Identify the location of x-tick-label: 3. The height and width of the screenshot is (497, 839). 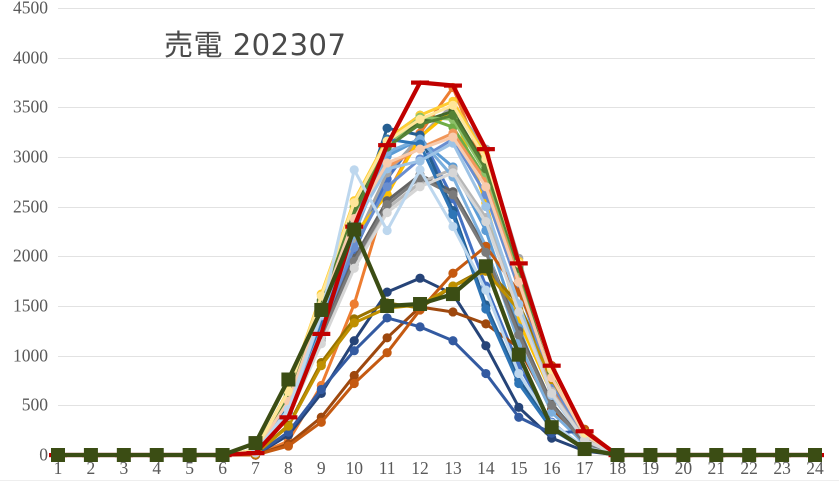
(124, 468).